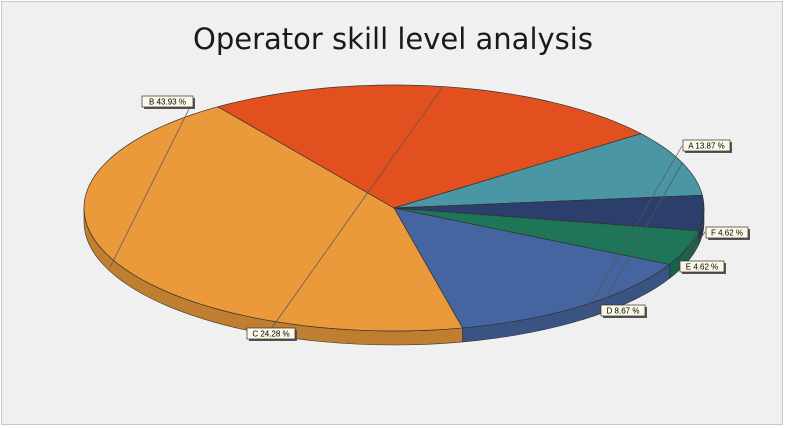 Image resolution: width=786 pixels, height=428 pixels. I want to click on leader-F, so click(696, 245).